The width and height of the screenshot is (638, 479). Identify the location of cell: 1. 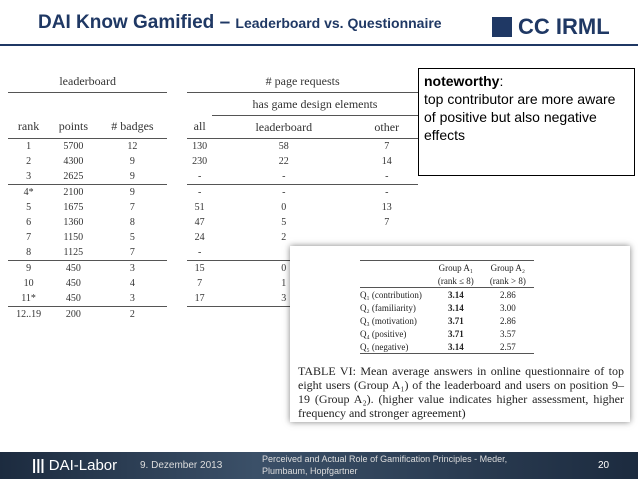
(29, 146).